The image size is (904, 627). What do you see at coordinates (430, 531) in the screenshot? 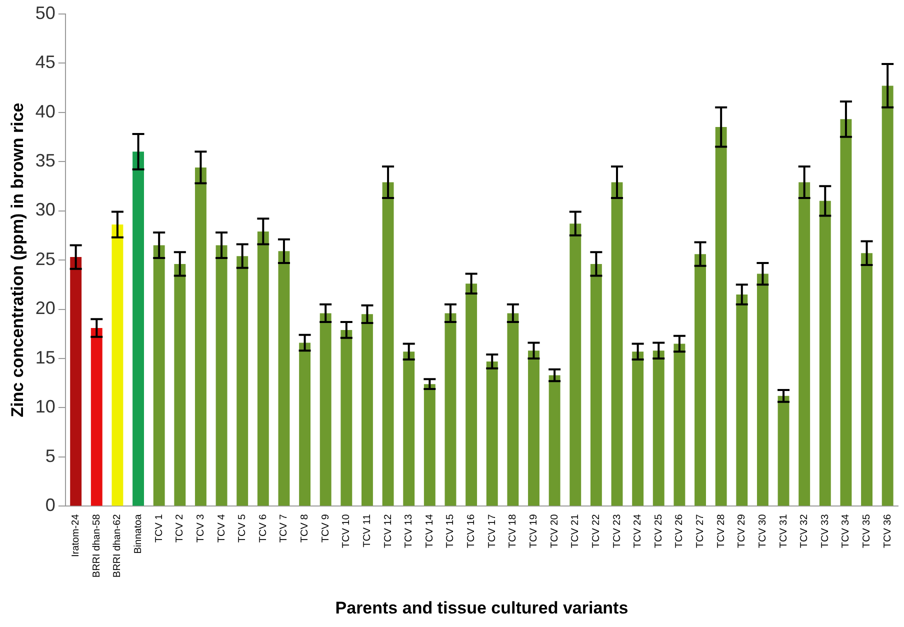
I see `x-tick-label: TCV 14` at bounding box center [430, 531].